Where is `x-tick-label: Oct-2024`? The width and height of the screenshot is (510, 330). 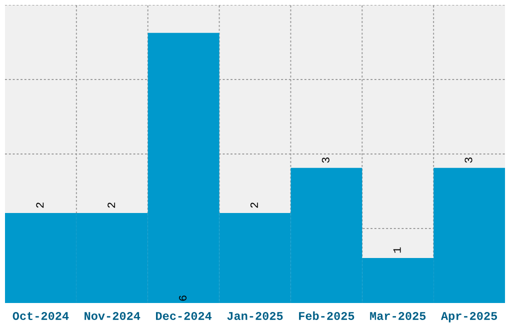 x-tick-label: Oct-2024 is located at coordinates (40, 316).